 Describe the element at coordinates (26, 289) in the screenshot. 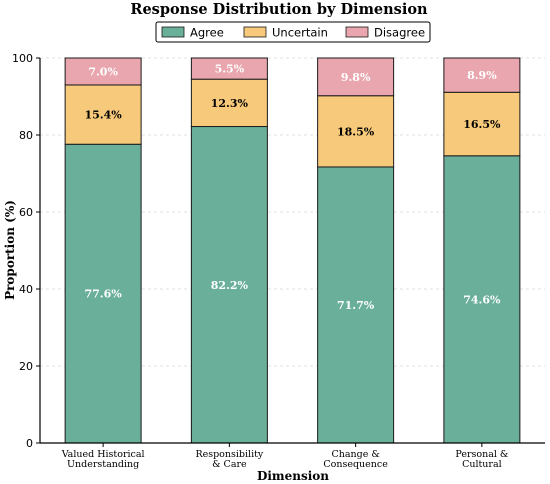

I see `y-tick-label: 40` at that location.